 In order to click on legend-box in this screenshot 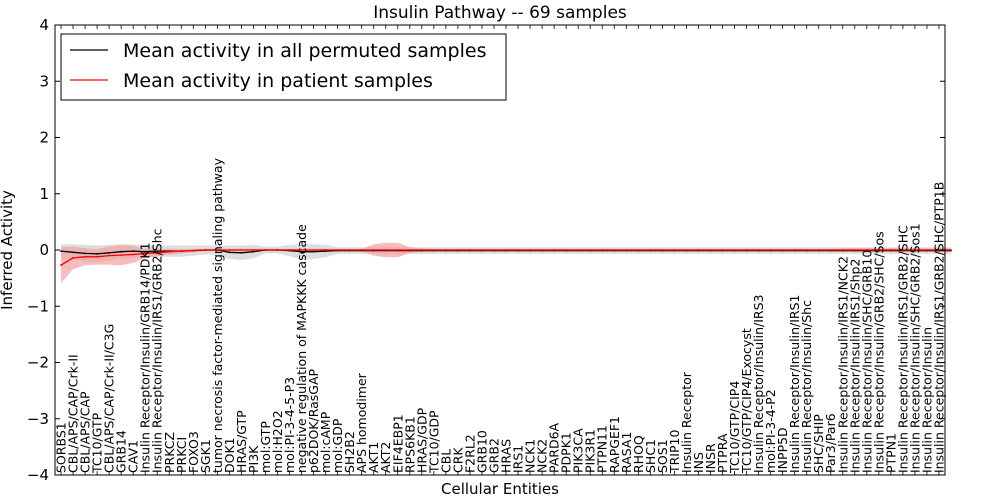, I will do `click(283, 67)`.